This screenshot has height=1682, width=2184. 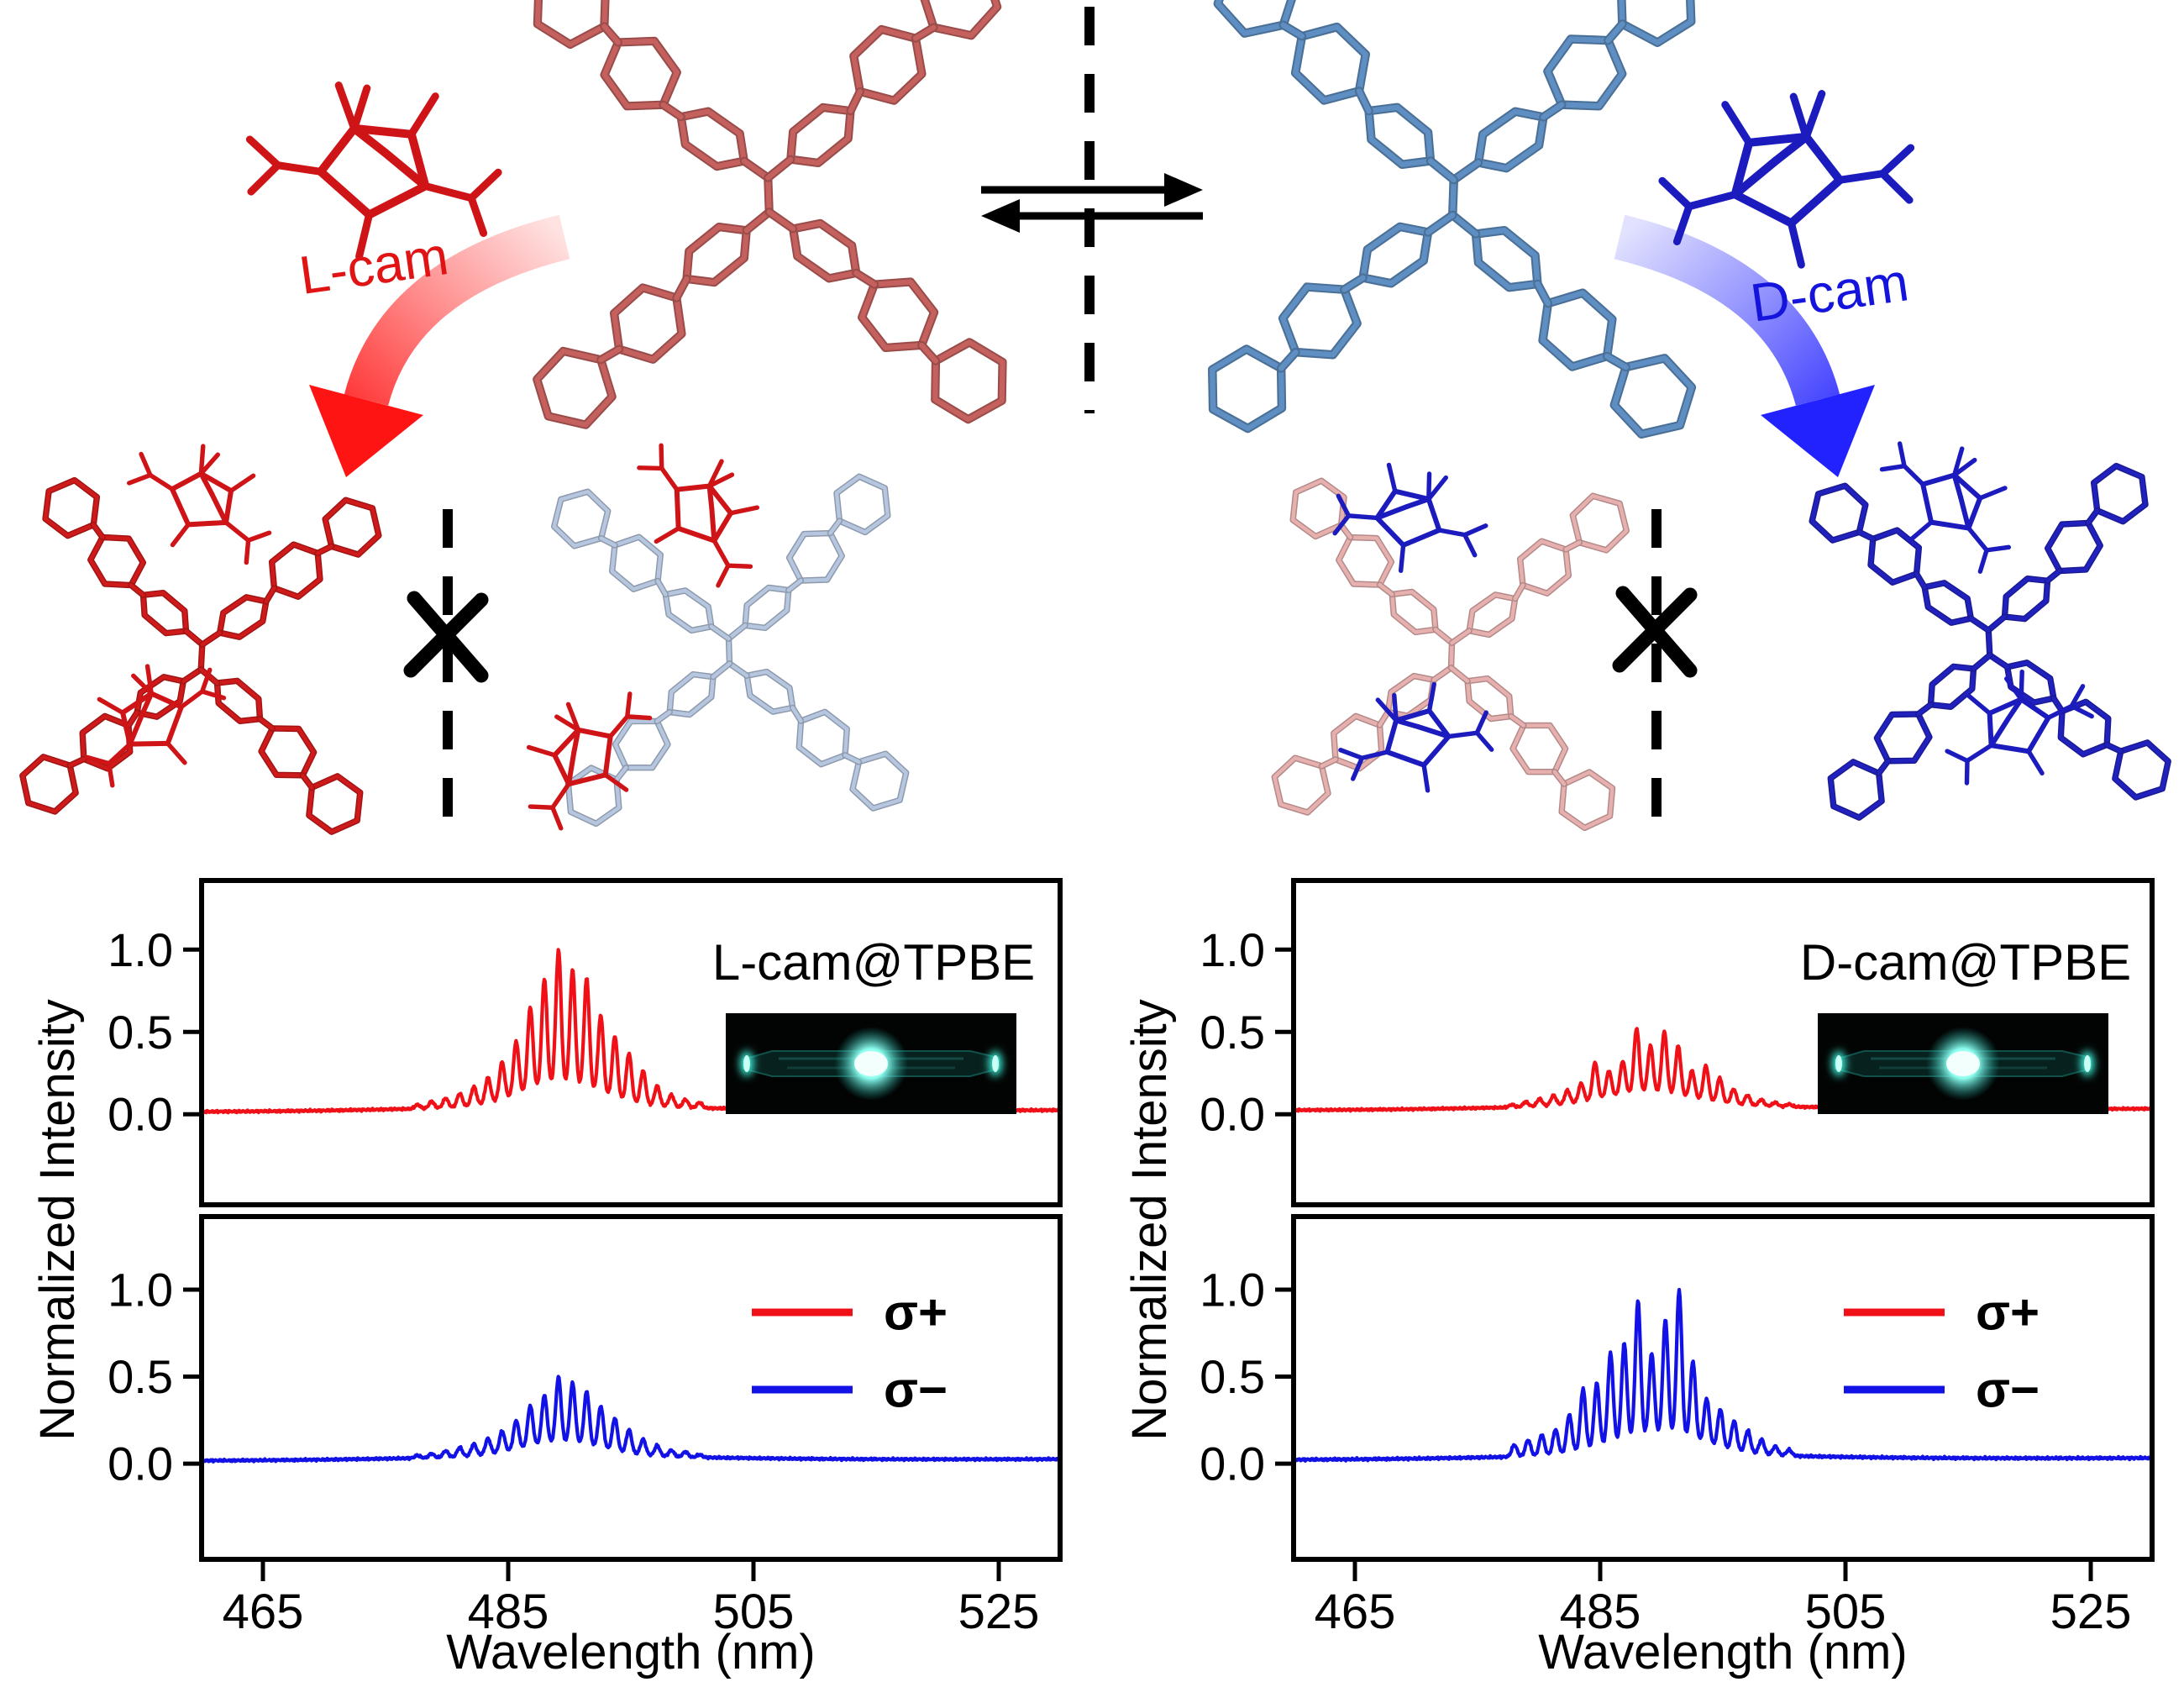 I want to click on curved-arrow-blue-head, so click(x=1818, y=431).